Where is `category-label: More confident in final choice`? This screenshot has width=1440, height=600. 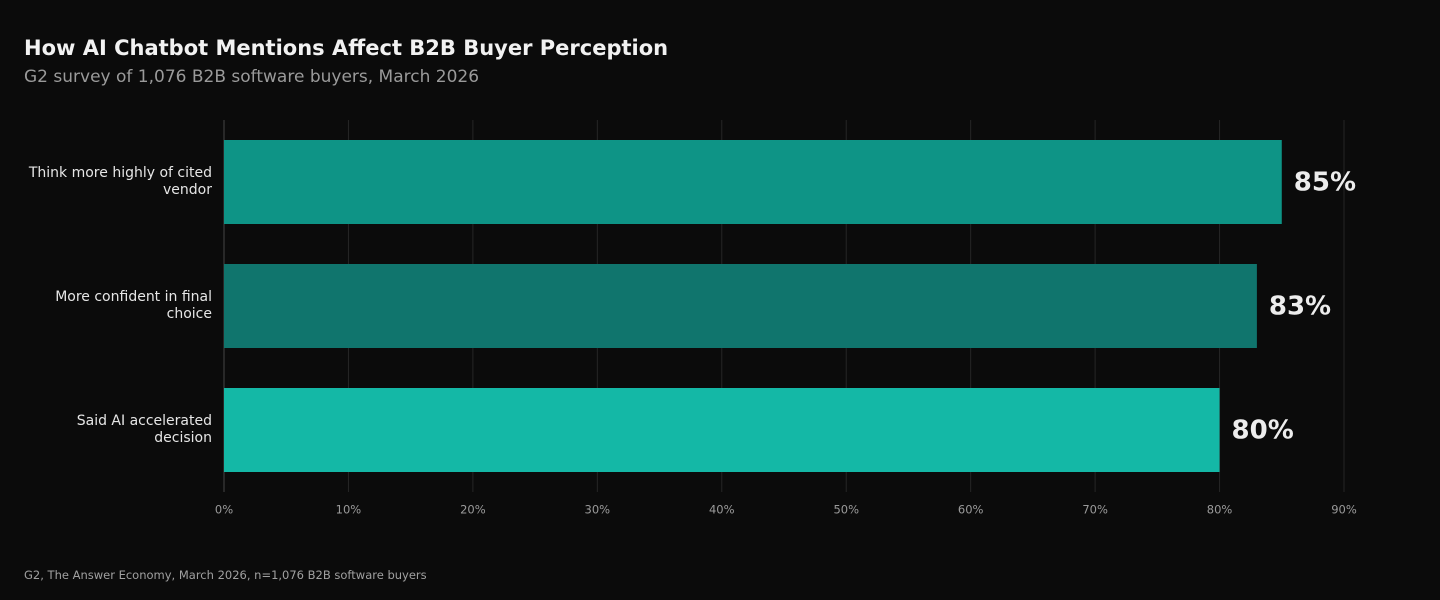
category-label: More confident in final choice is located at coordinates (133, 305).